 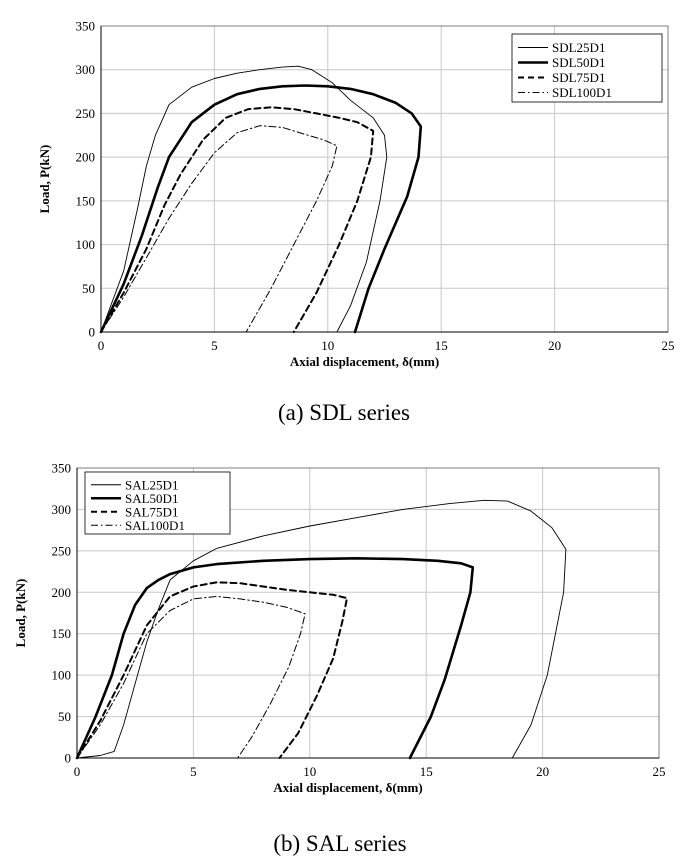 I want to click on legend-label: SAL50D1, so click(x=151, y=498).